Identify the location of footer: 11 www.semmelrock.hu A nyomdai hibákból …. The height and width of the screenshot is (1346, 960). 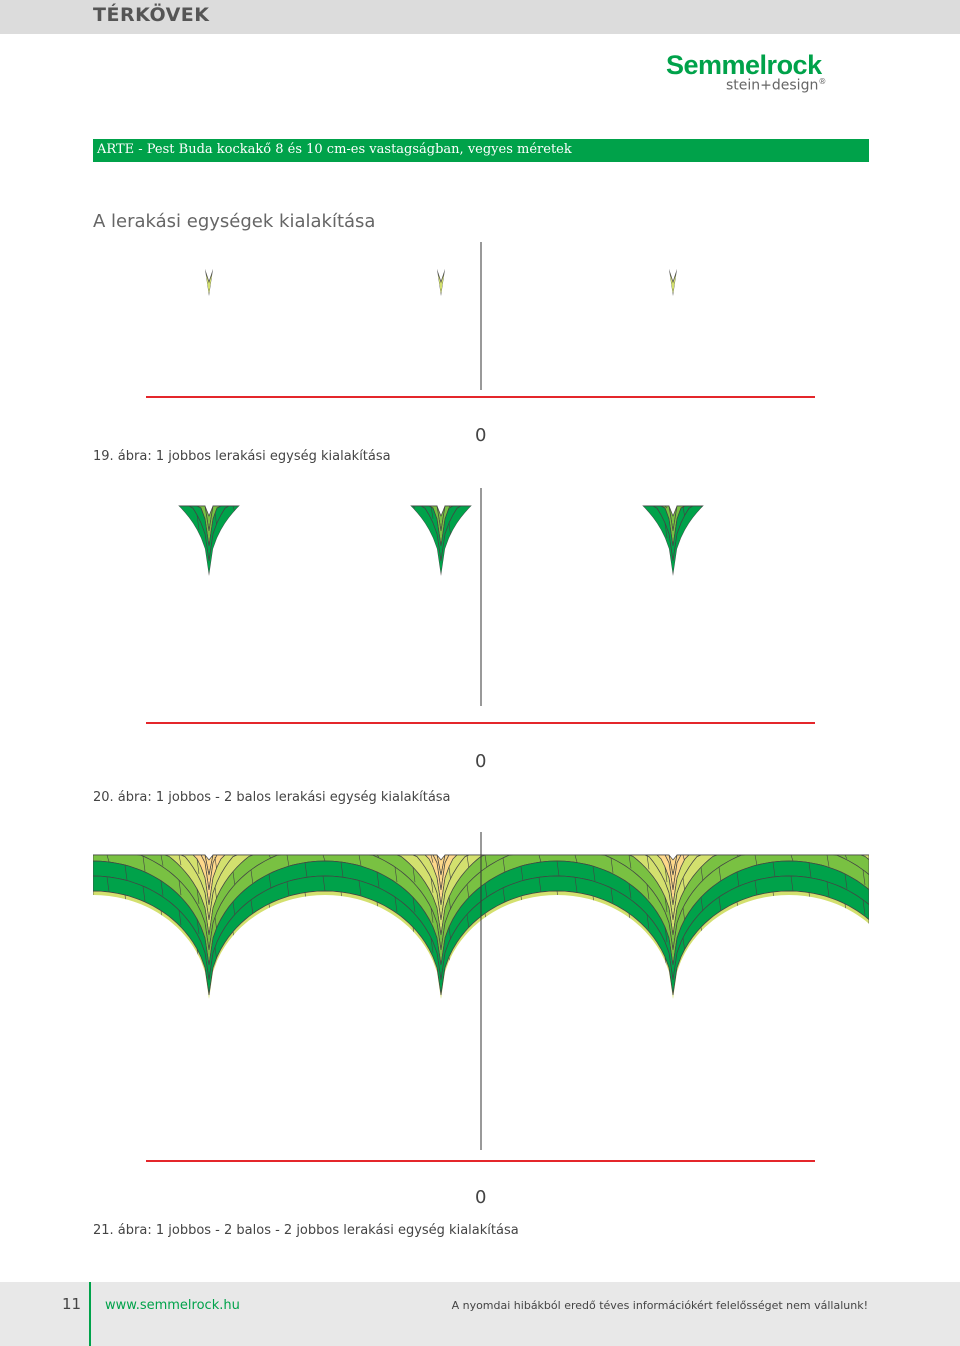
(480, 1314).